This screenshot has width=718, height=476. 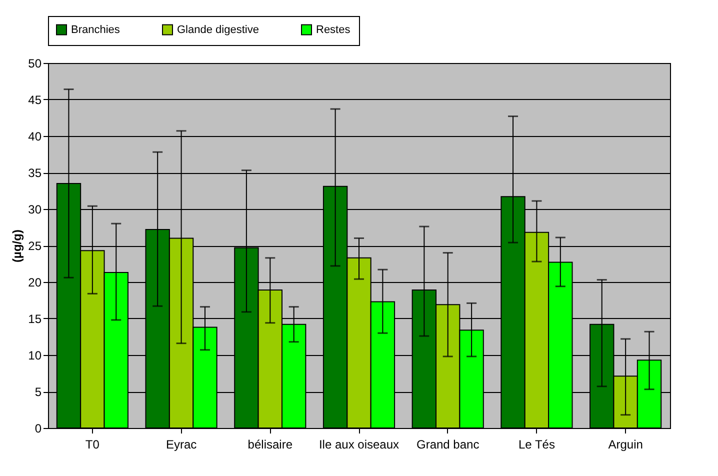 I want to click on y-tick-label: 50, so click(x=35, y=63).